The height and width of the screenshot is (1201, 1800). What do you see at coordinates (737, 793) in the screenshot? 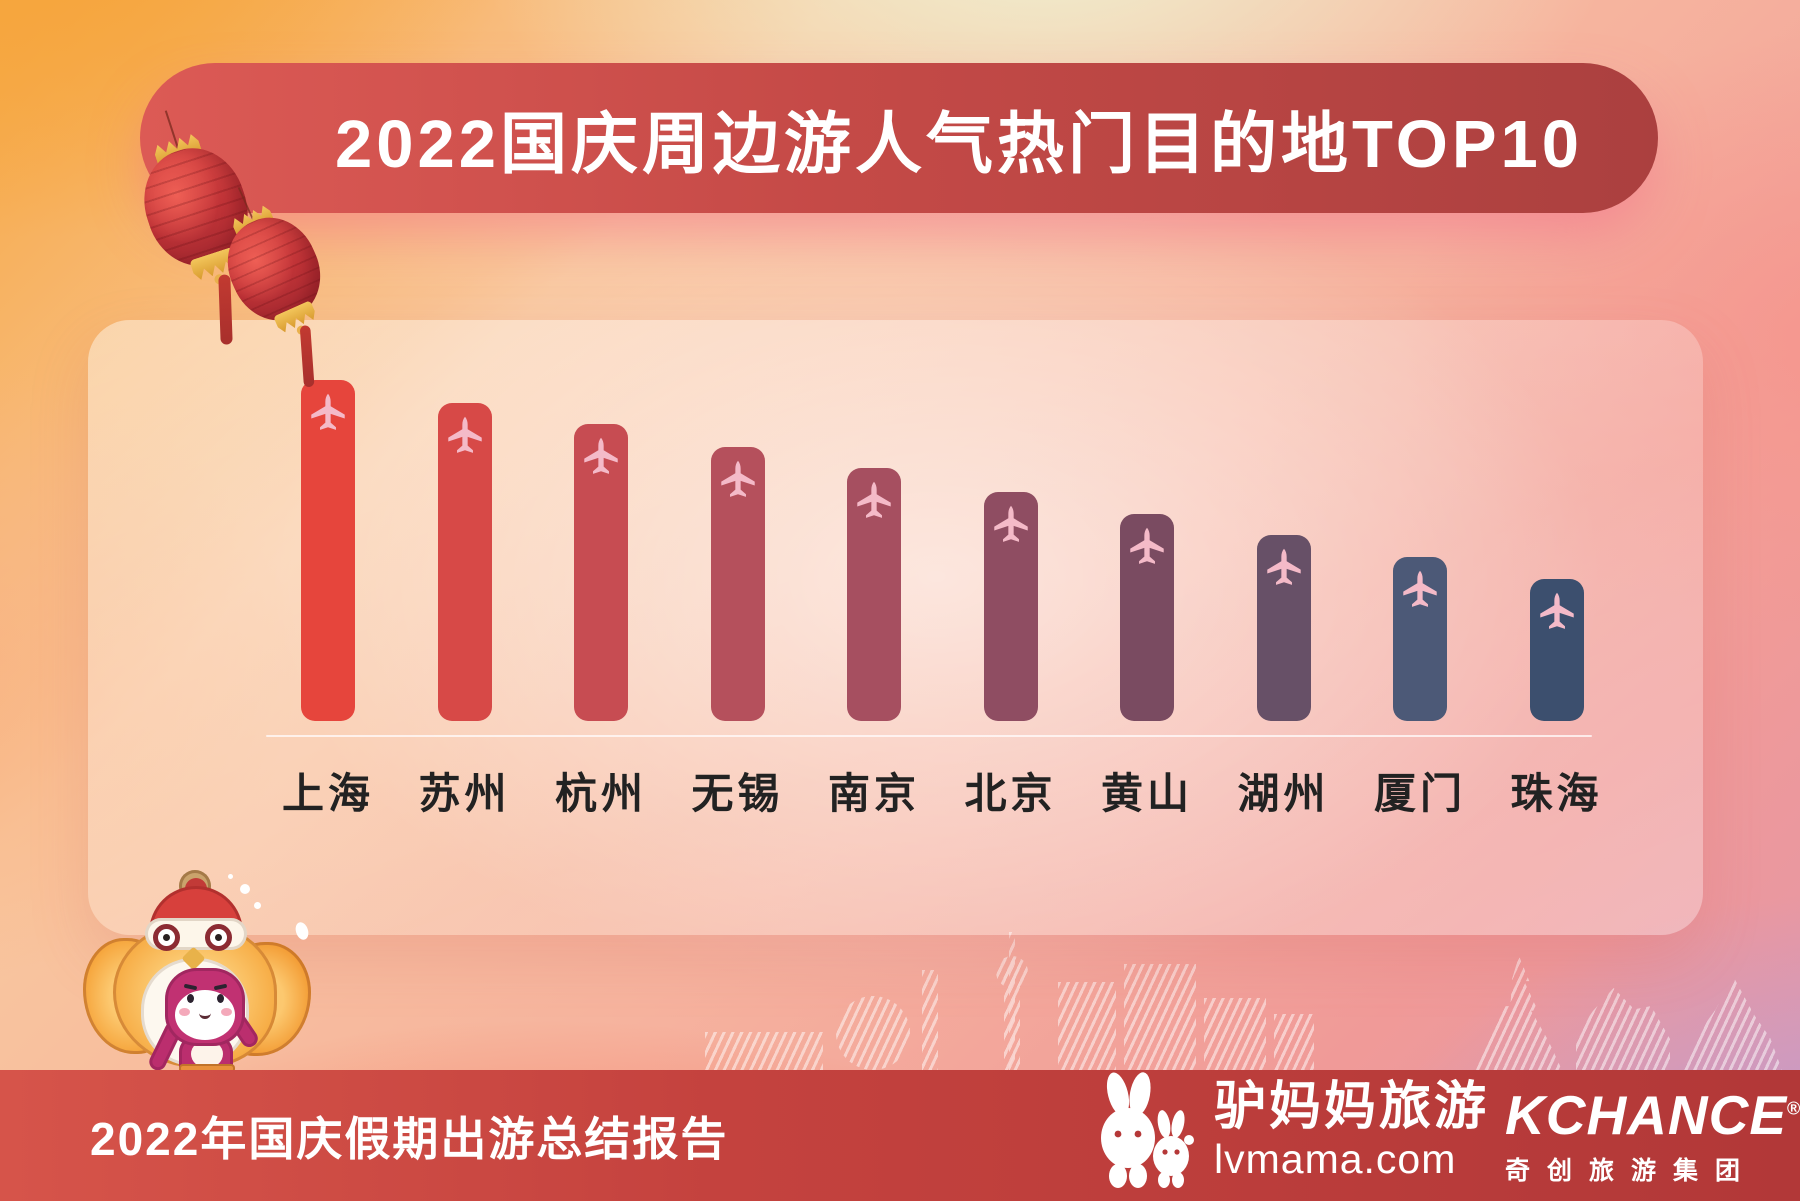
I see `city-label-4: 无锡` at bounding box center [737, 793].